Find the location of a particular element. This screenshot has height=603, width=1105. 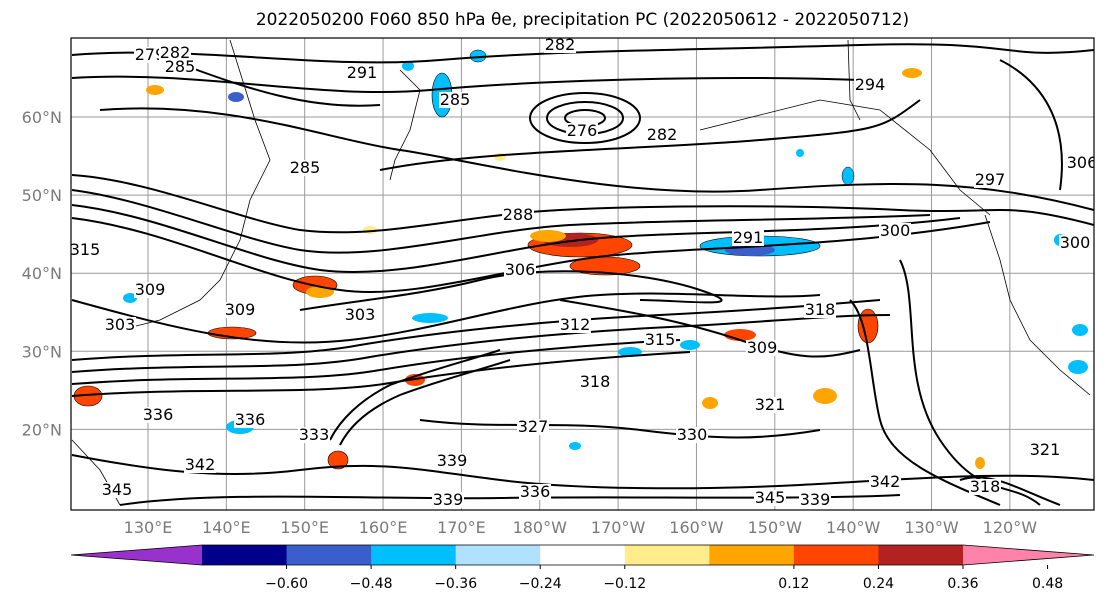

longitude-label: 130°W is located at coordinates (931, 527).